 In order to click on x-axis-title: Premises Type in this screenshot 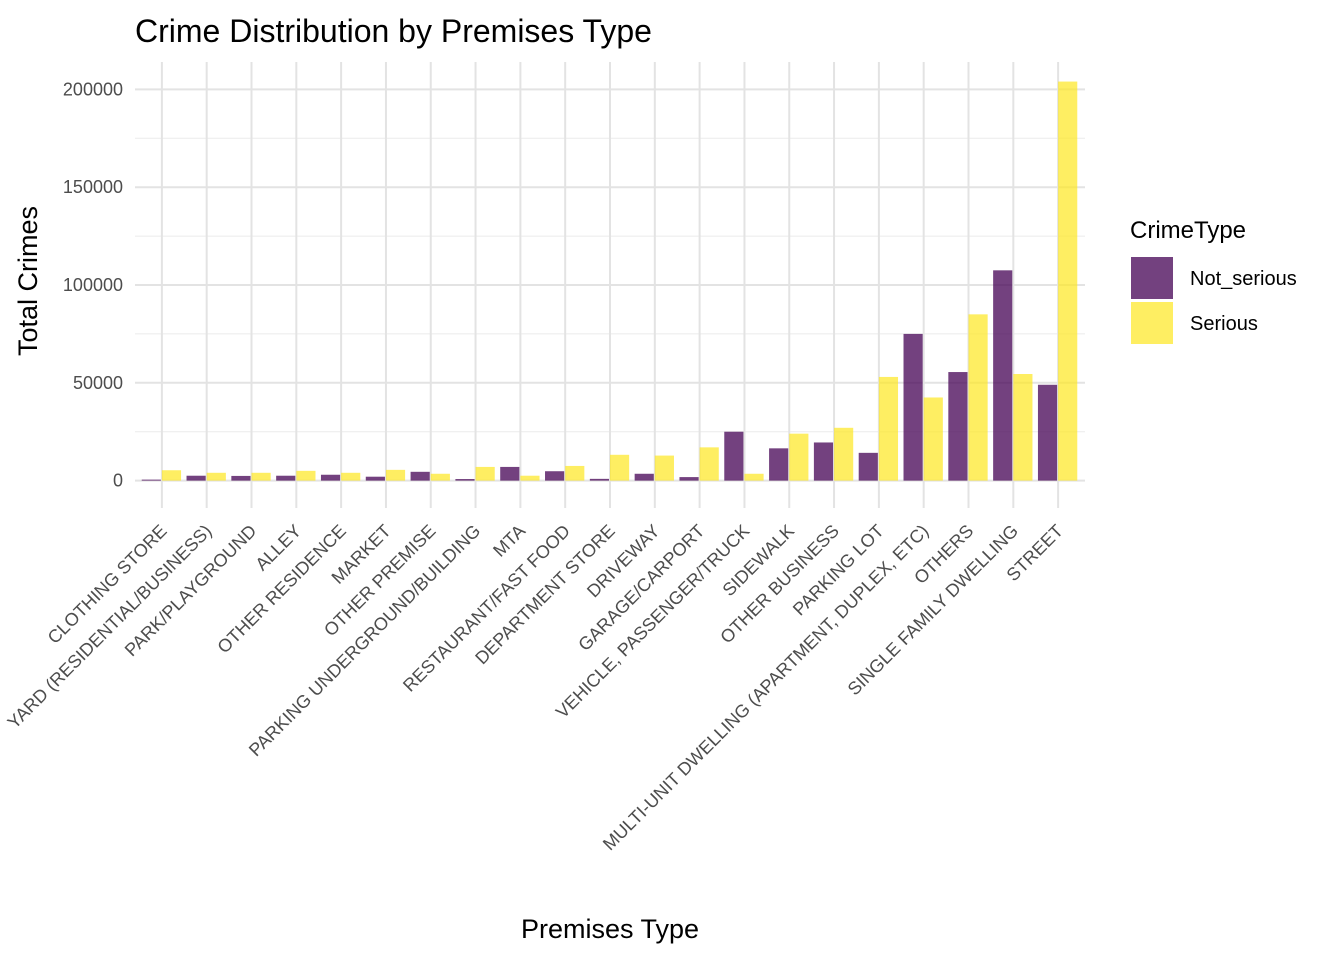, I will do `click(610, 929)`.